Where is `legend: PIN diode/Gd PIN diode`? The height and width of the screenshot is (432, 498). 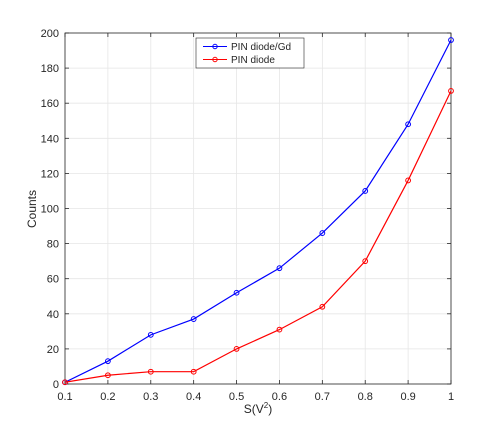
legend: PIN diode/Gd PIN diode is located at coordinates (250, 53).